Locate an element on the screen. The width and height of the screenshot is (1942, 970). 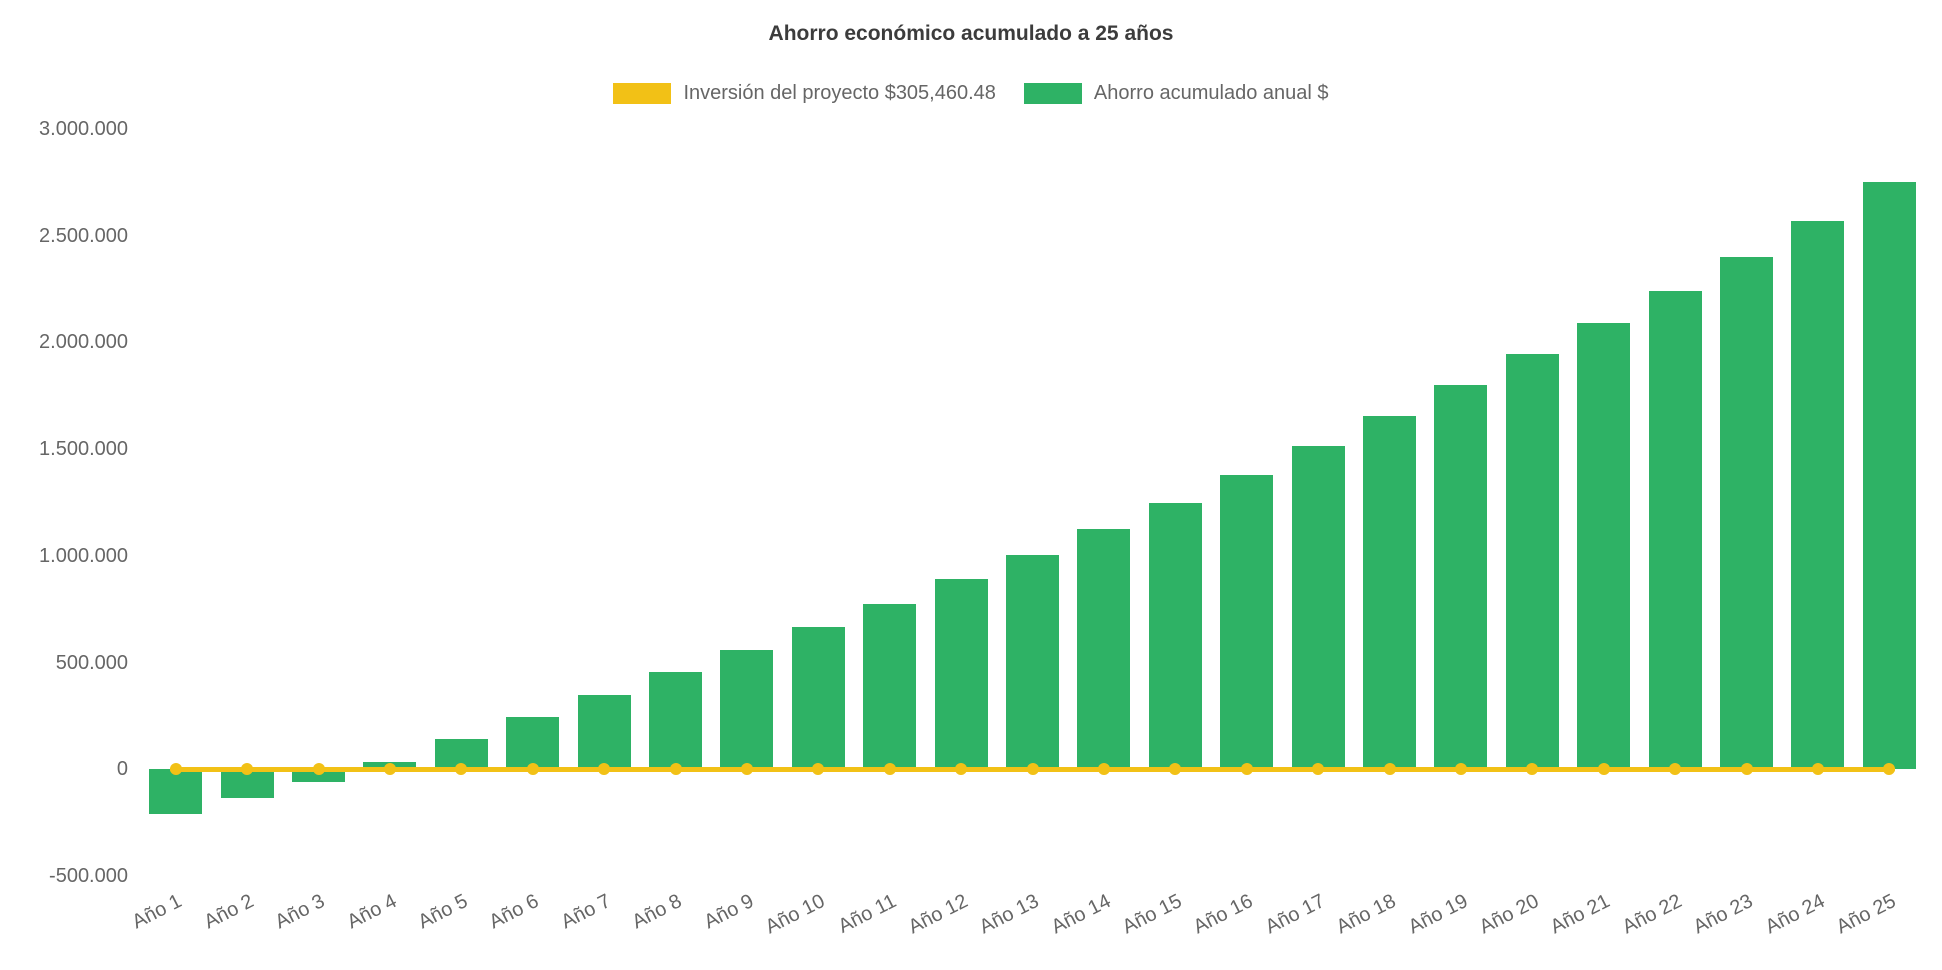
x-tick-label-año-4: Año 4 is located at coordinates (371, 912).